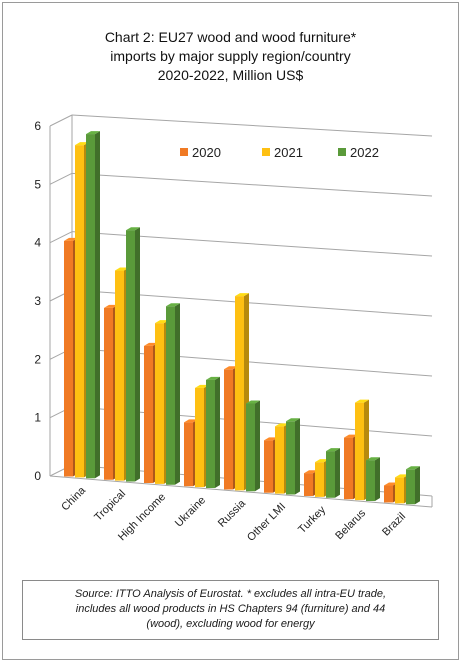 This screenshot has height=662, width=461. Describe the element at coordinates (348, 468) in the screenshot. I see `bar-belarus-2020` at that location.